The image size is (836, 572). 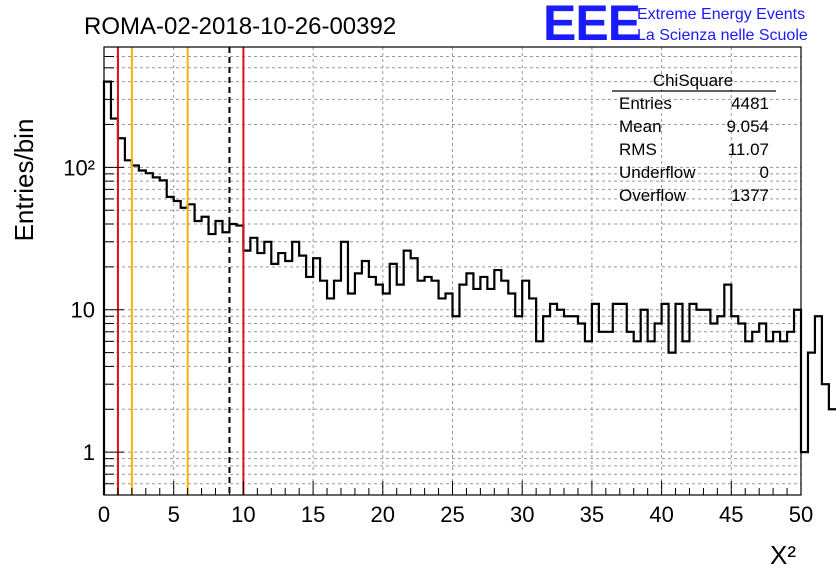 What do you see at coordinates (180, 271) in the screenshot?
I see `cut-lines` at bounding box center [180, 271].